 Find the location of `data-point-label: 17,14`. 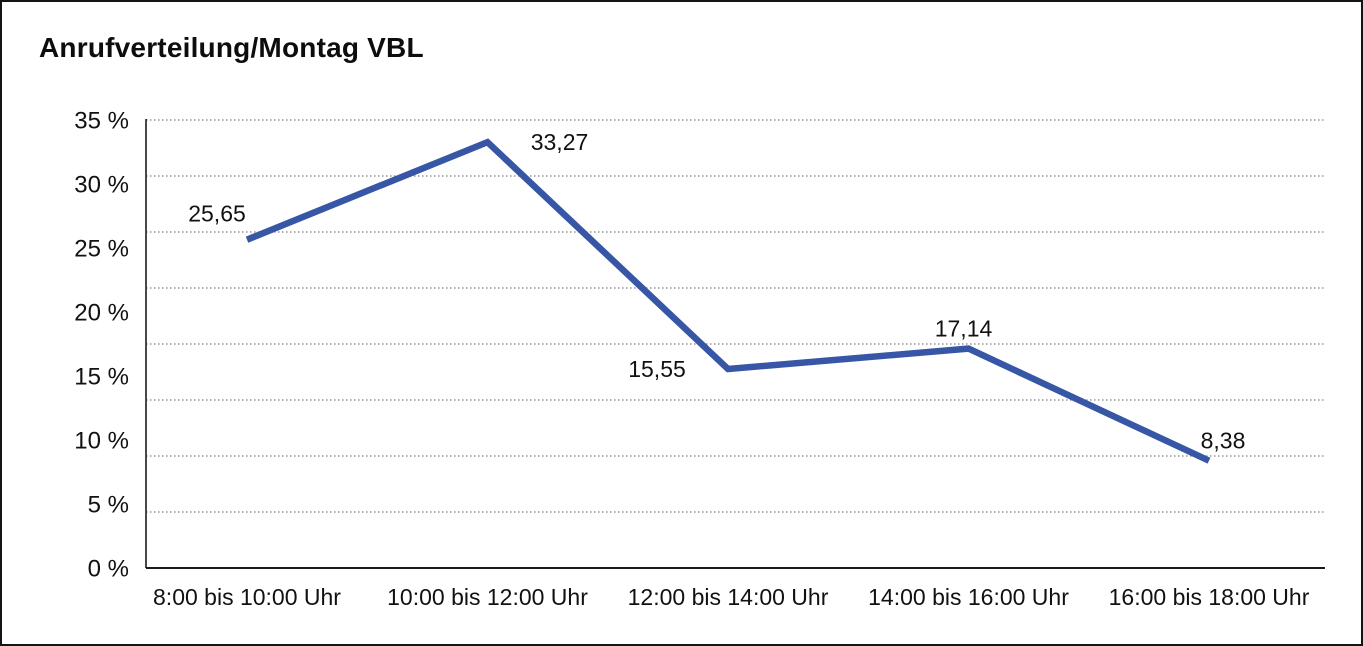

data-point-label: 17,14 is located at coordinates (964, 329).